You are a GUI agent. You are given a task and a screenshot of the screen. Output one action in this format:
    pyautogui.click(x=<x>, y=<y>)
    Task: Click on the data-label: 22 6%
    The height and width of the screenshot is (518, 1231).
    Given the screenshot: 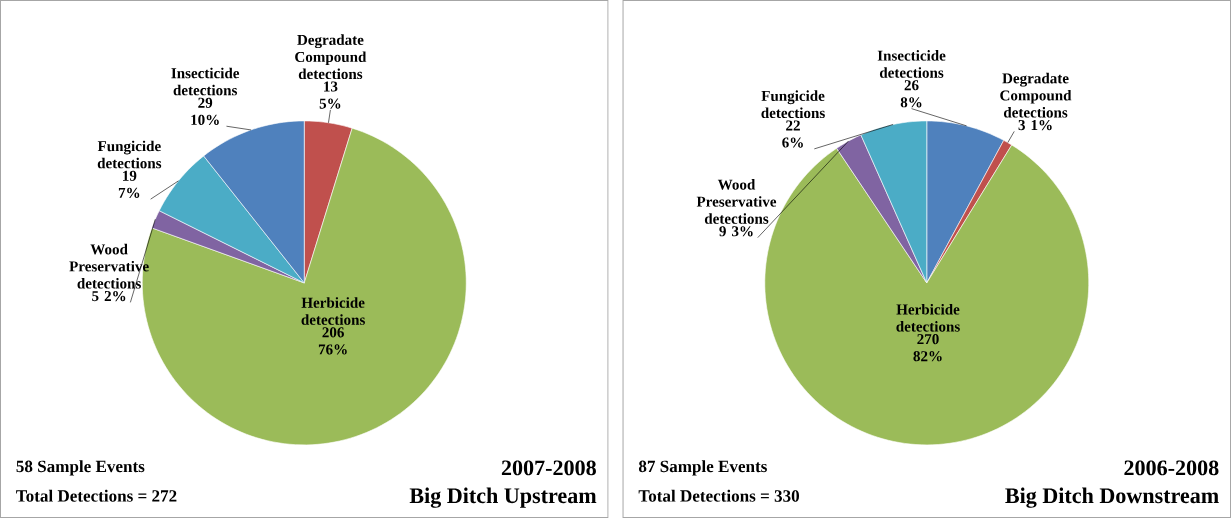 What is the action you would take?
    pyautogui.click(x=792, y=134)
    